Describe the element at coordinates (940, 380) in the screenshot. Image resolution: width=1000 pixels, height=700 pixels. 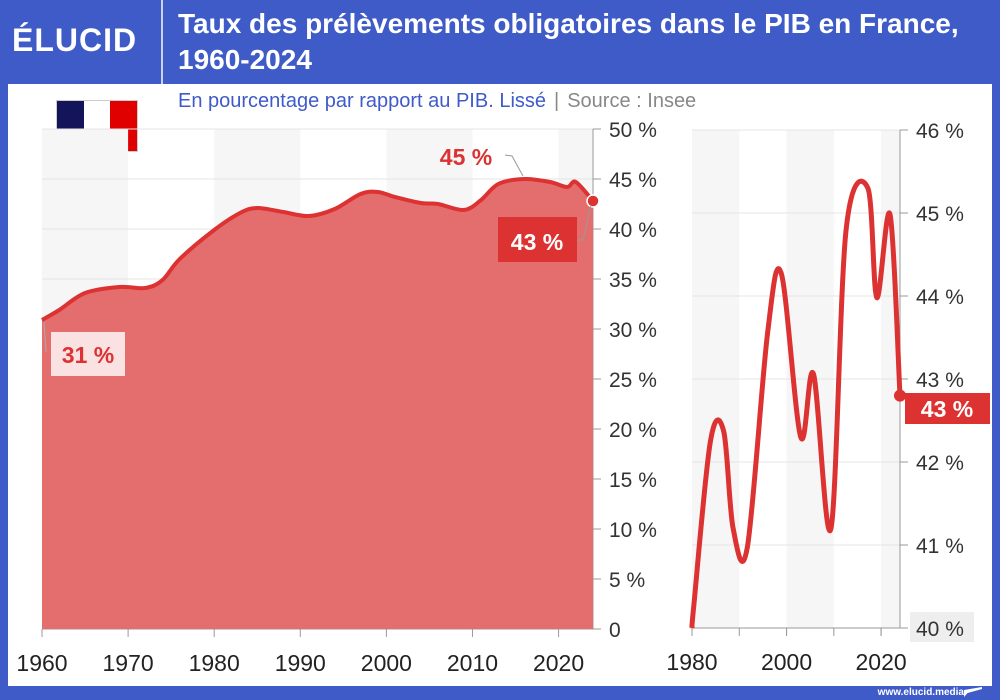
I see `y-tick-label: 43 %` at that location.